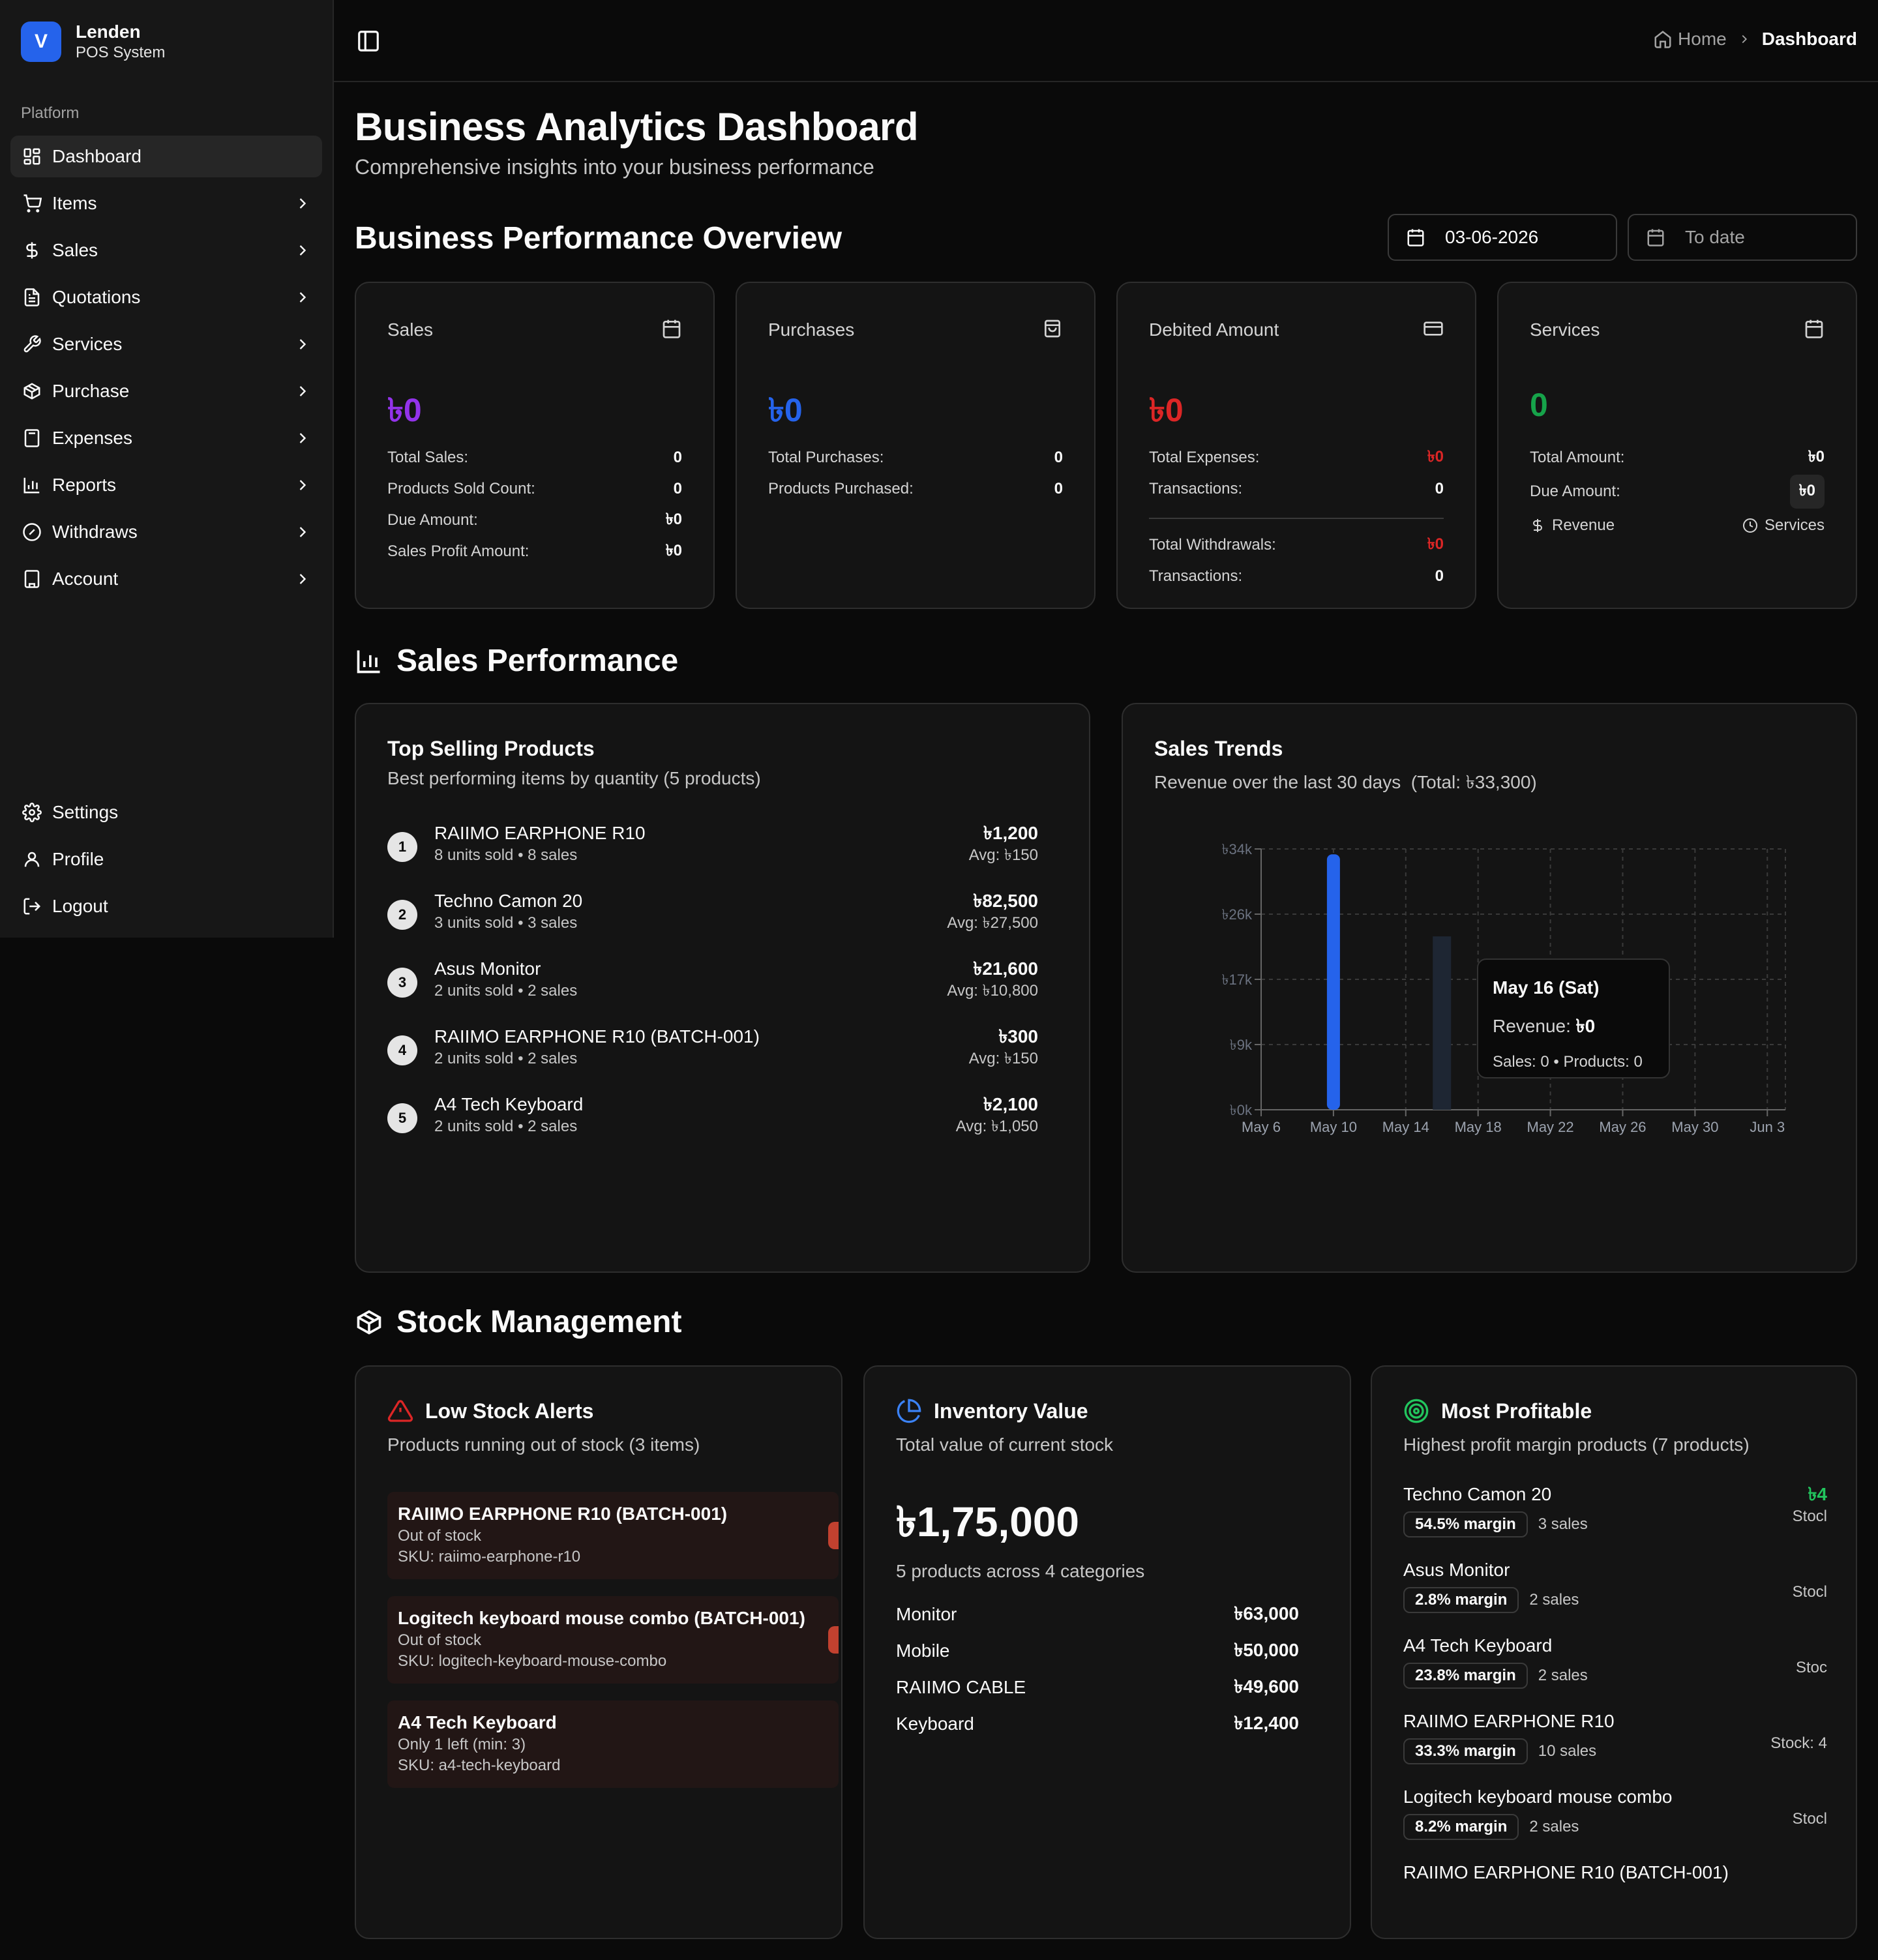 Image resolution: width=1878 pixels, height=1960 pixels. I want to click on stat-row: Total Sales: 0, so click(534, 457).